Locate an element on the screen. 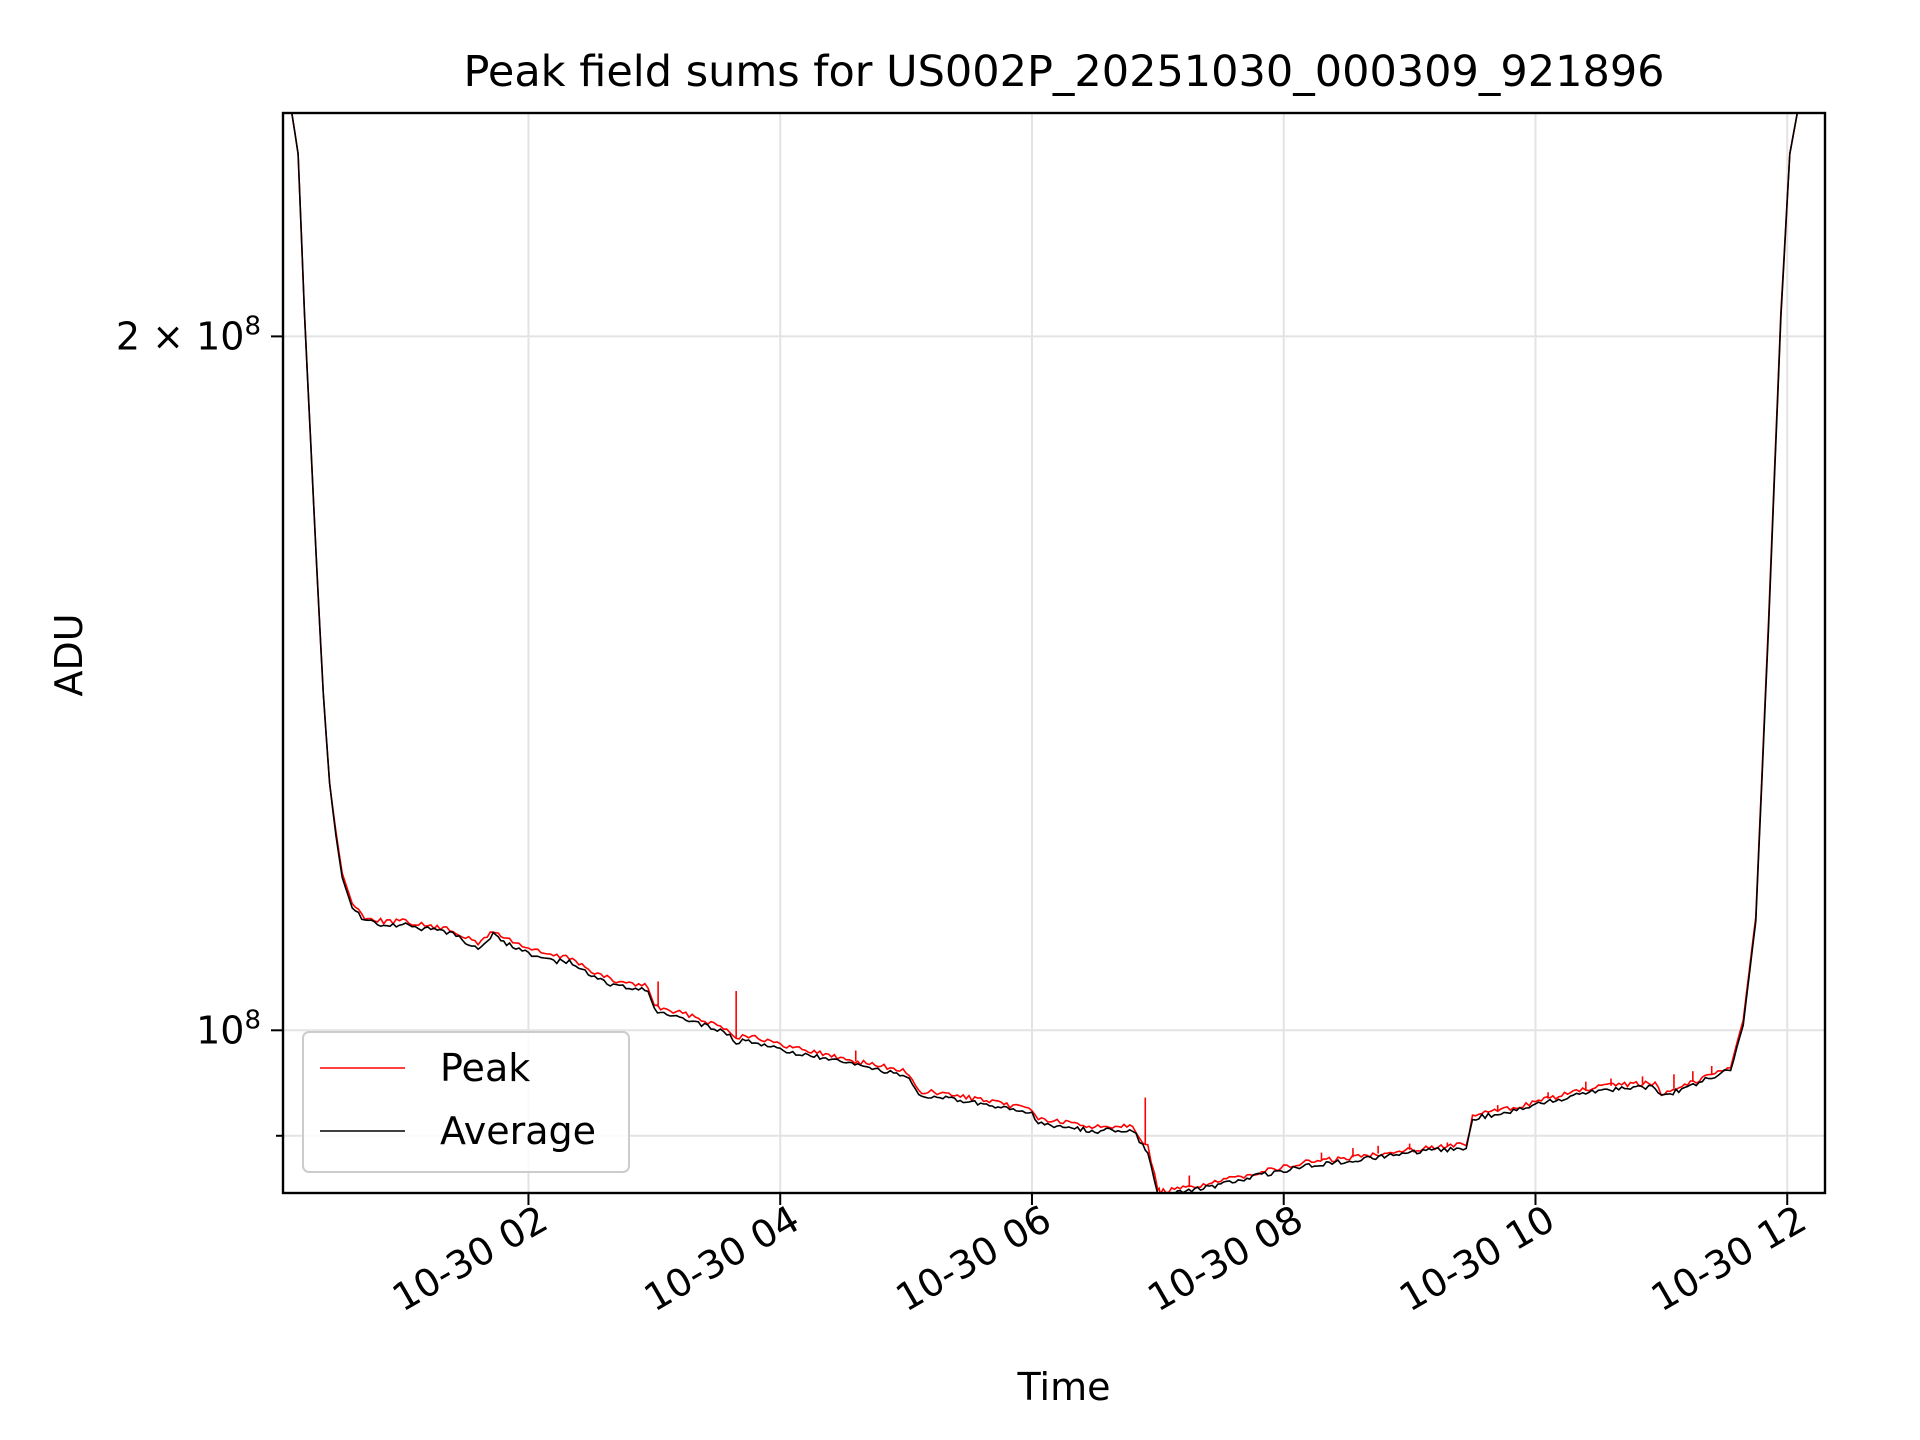 Image resolution: width=1920 pixels, height=1440 pixels. y-axis-label: ADU is located at coordinates (69, 654).